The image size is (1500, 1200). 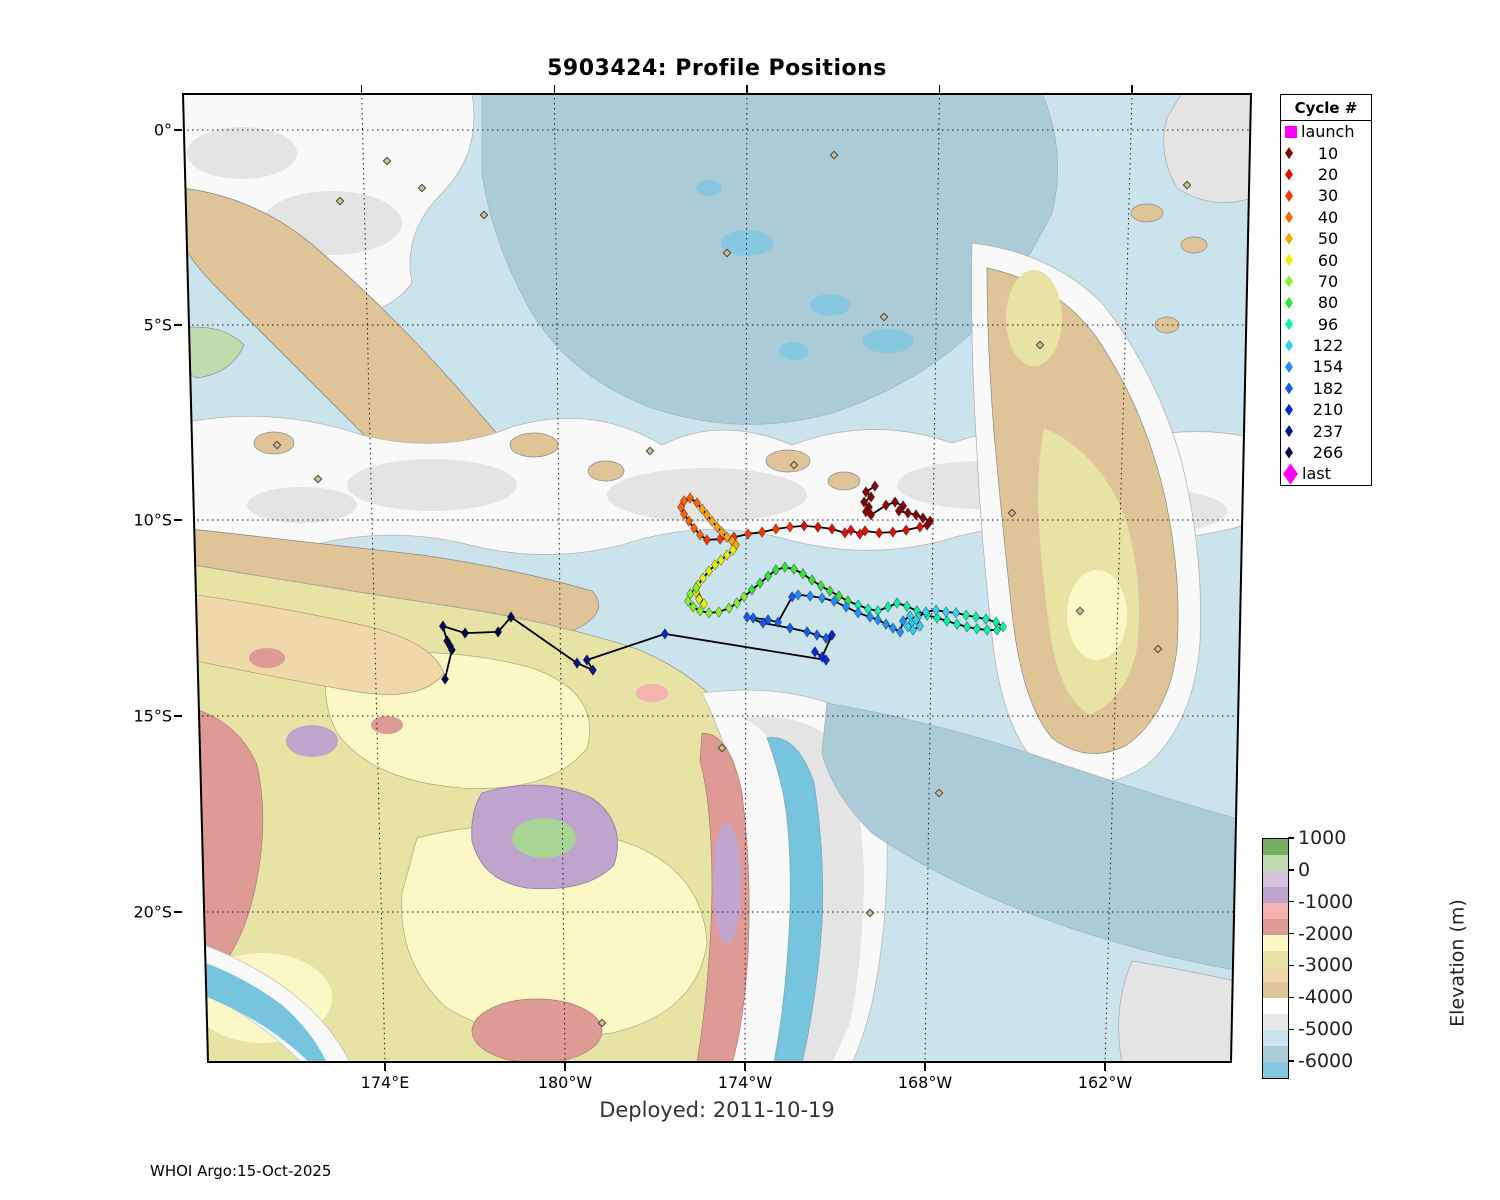 I want to click on credit-text: WHOI Argo:15-Oct-2025, so click(x=241, y=1171).